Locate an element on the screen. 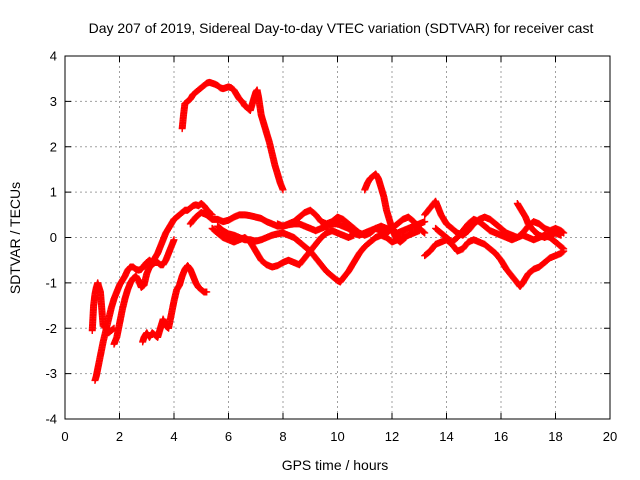 The width and height of the screenshot is (640, 480). y-axis-label: SDTVAR / TECUs is located at coordinates (15, 238).